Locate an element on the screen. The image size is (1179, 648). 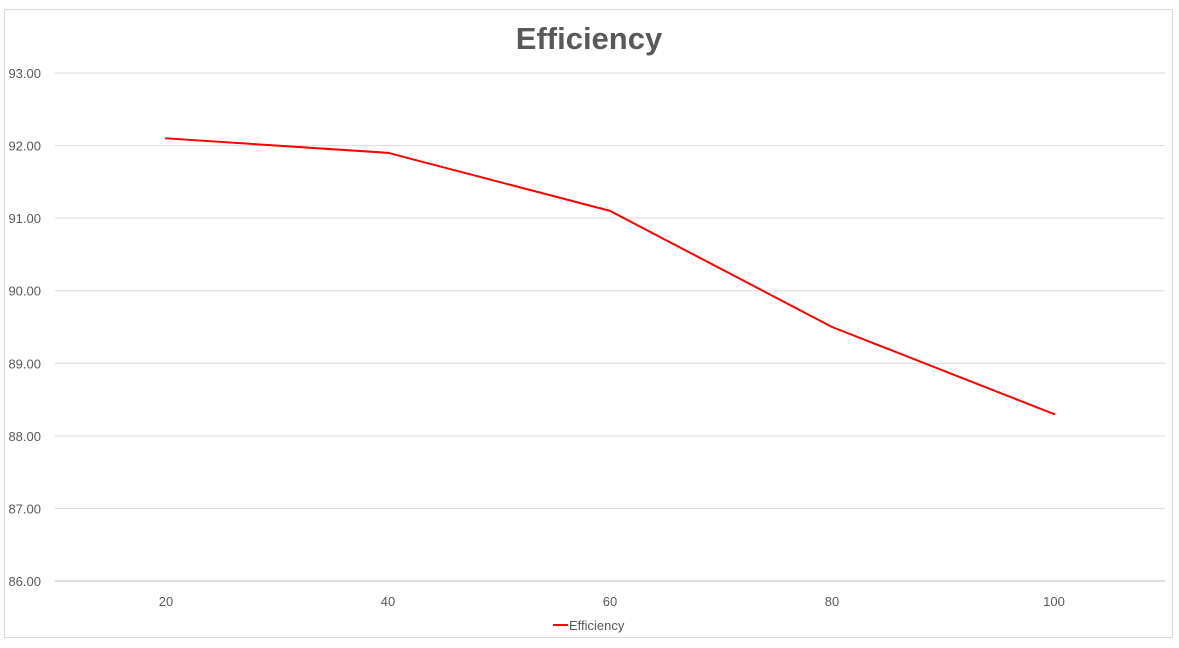
y-tick-label: 87.00 is located at coordinates (24, 508).